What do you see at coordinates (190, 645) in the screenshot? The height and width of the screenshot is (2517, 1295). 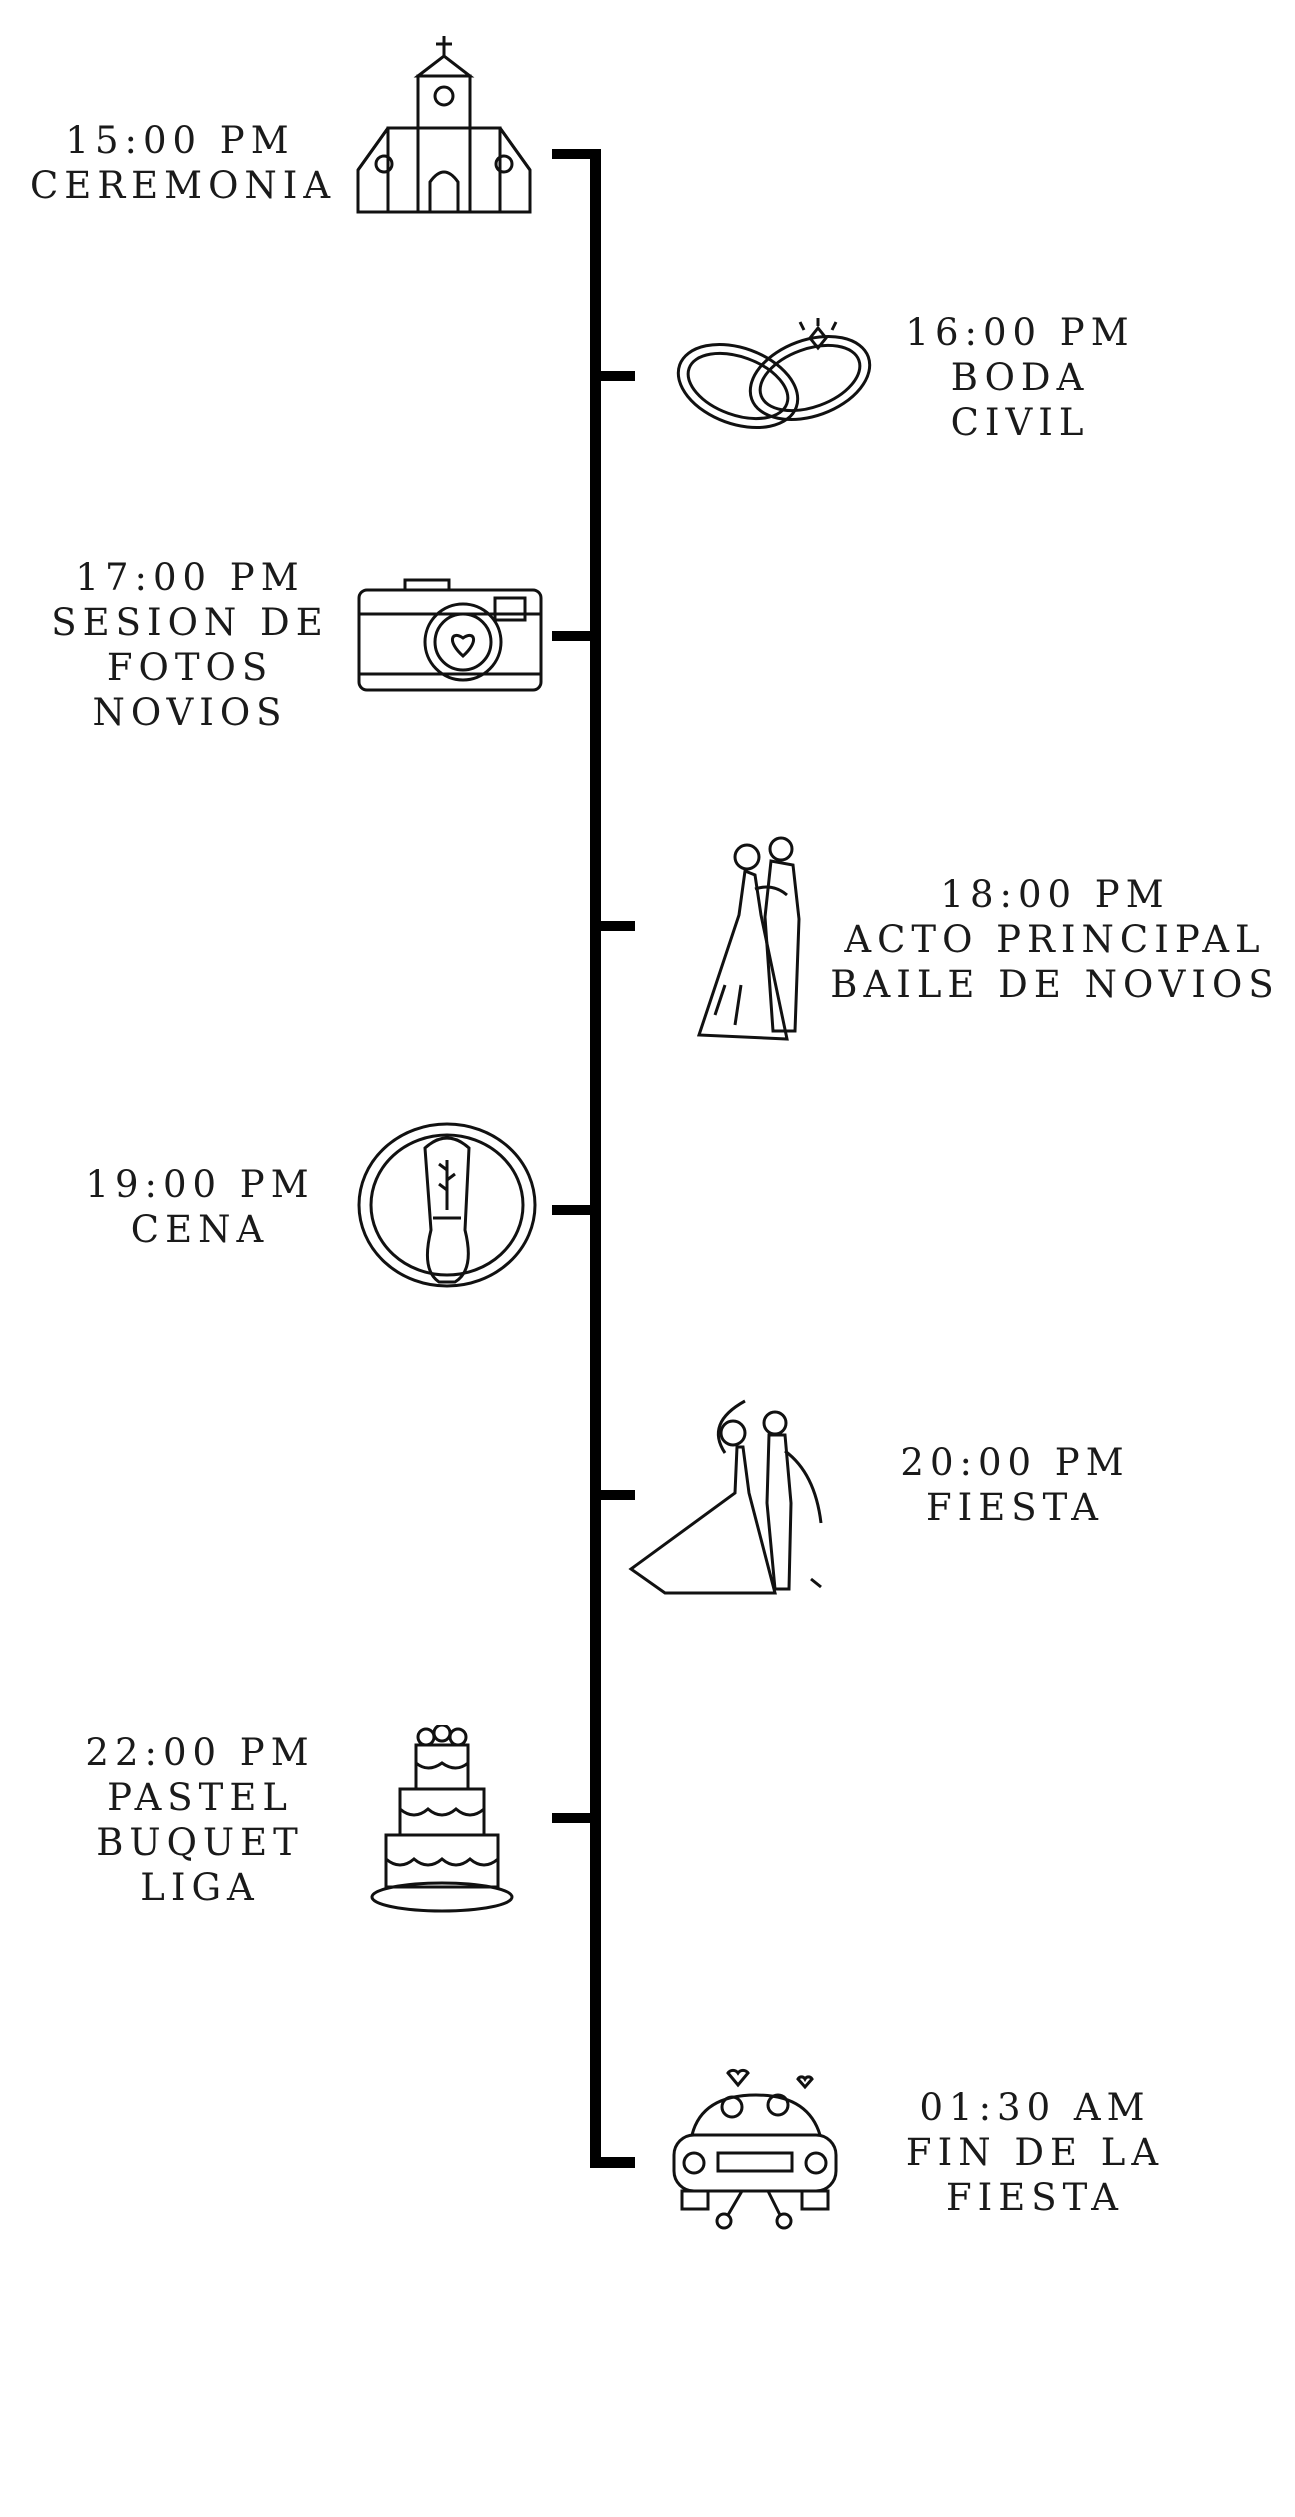 I see `event-sesion-fotos: 17:00 PM SESION DE FOTOS NOVIOS` at bounding box center [190, 645].